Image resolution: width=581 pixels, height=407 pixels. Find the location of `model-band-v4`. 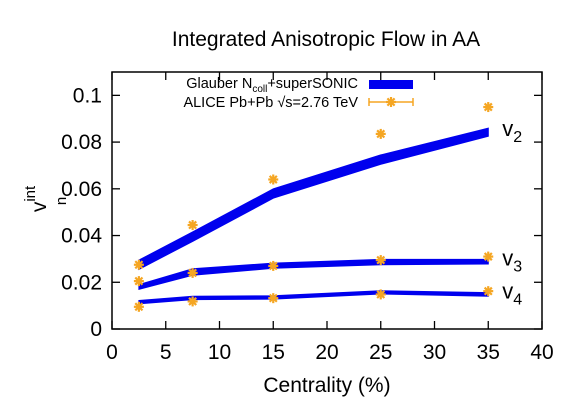

model-band-v4 is located at coordinates (313, 297).